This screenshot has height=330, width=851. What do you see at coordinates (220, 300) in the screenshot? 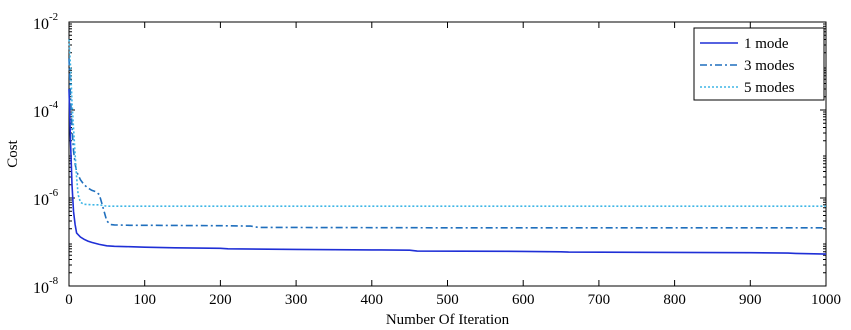
I see `x-tick-label: 200` at bounding box center [220, 300].